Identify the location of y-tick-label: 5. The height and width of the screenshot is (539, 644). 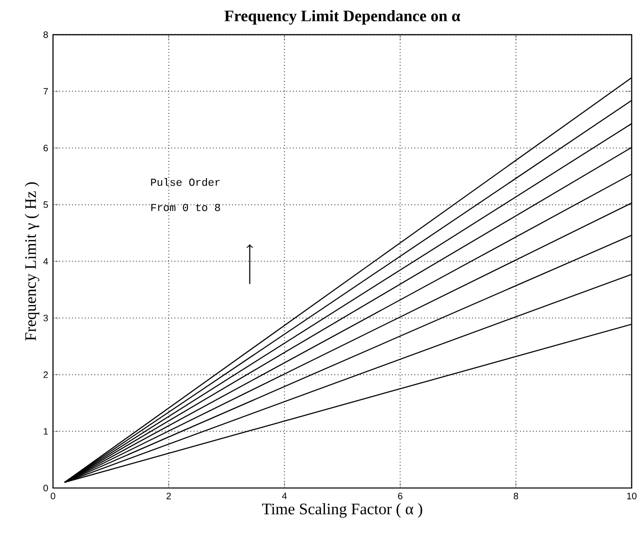
(45, 204).